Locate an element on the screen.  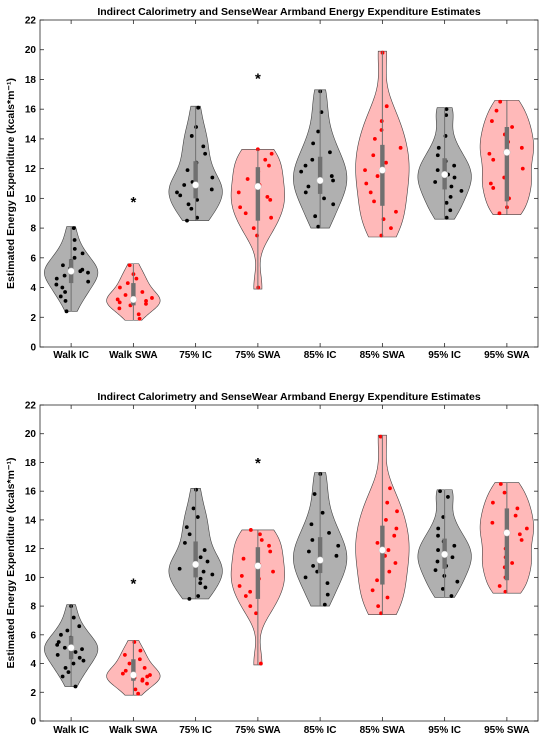
x-tick-label: Walk IC is located at coordinates (71, 355).